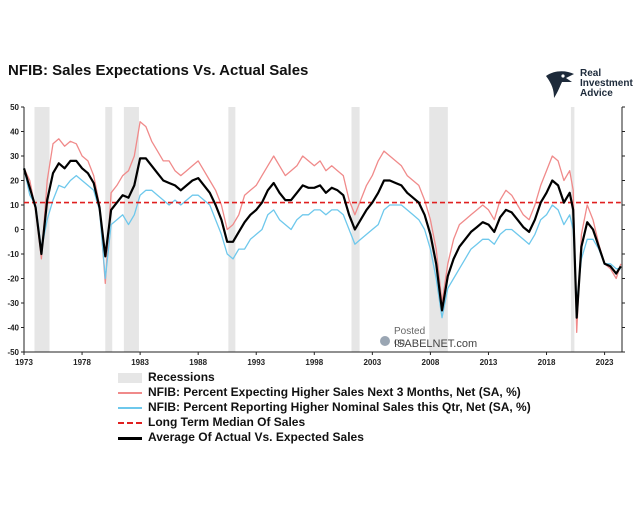 The width and height of the screenshot is (640, 510). I want to click on logo-line-2: Investment, so click(606, 83).